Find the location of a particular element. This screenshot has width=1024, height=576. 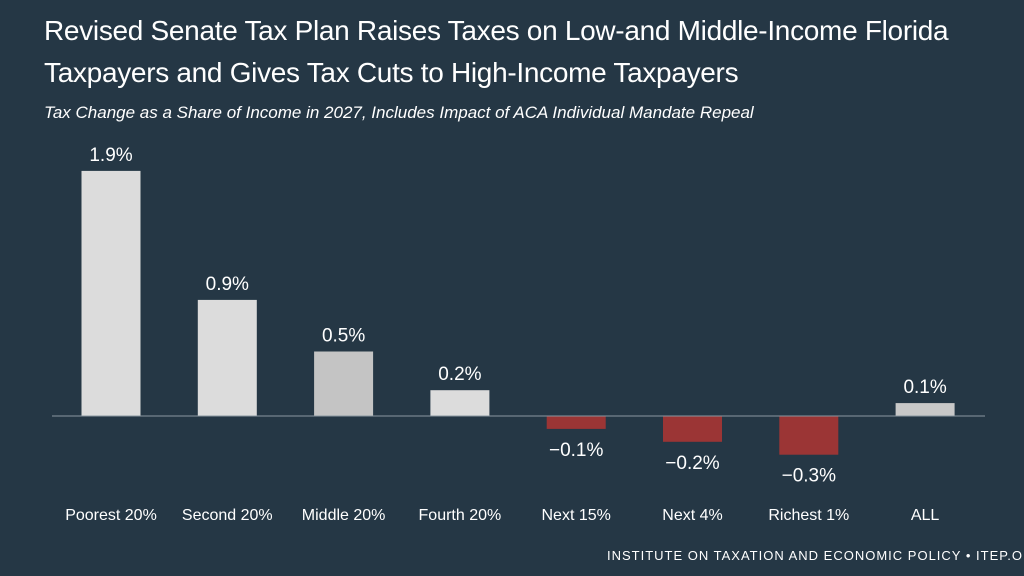

category-label-second-20: Second 20% is located at coordinates (227, 515).